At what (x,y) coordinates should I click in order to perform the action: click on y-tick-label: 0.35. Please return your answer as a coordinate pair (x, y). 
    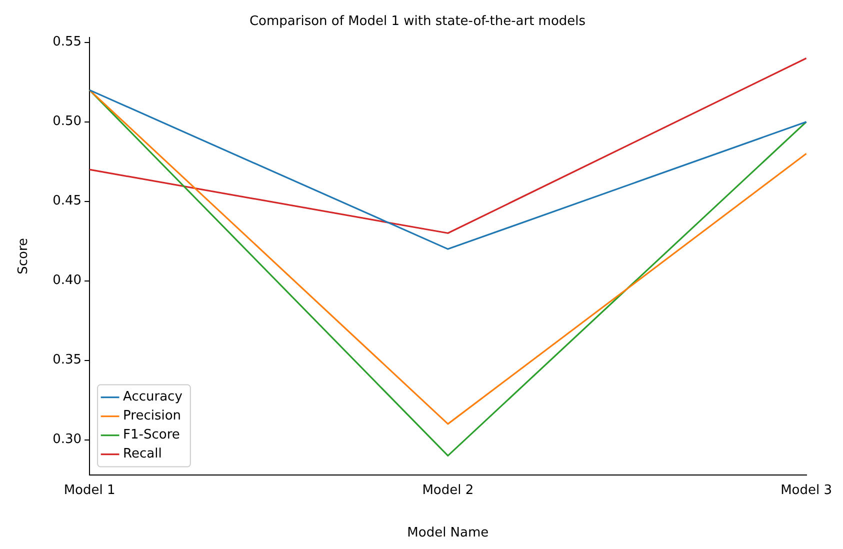
    Looking at the image, I should click on (67, 360).